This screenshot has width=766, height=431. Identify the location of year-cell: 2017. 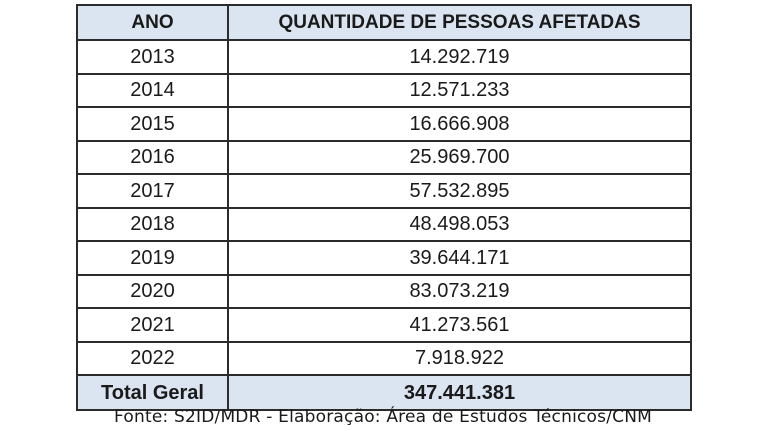
(152, 191).